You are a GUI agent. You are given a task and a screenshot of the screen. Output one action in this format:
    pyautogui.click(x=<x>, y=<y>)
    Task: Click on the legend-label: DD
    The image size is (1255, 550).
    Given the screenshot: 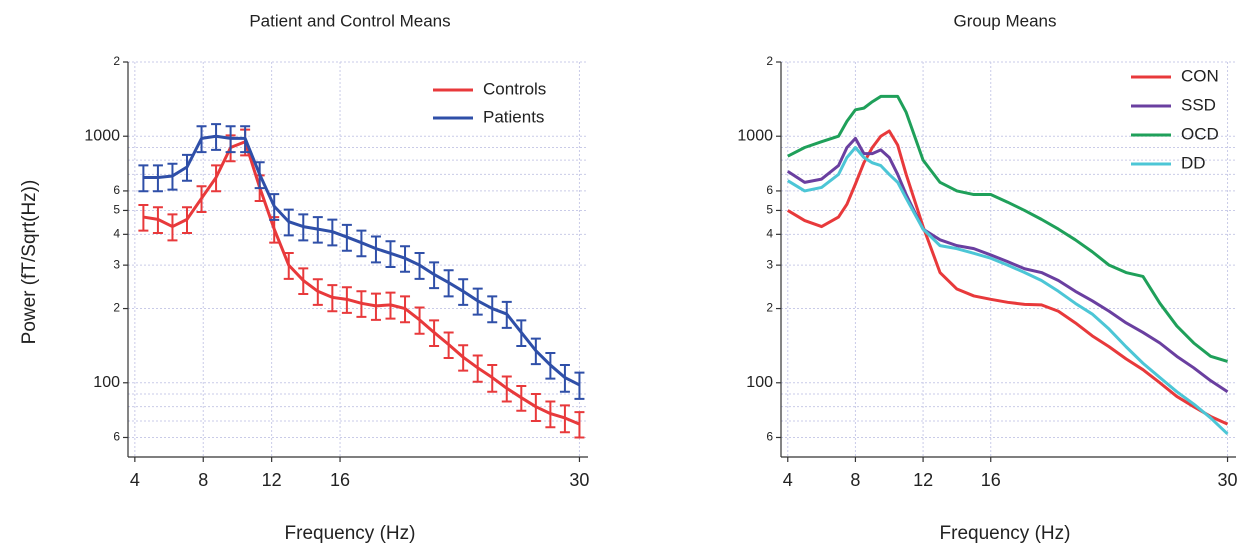 What is the action you would take?
    pyautogui.click(x=1193, y=162)
    